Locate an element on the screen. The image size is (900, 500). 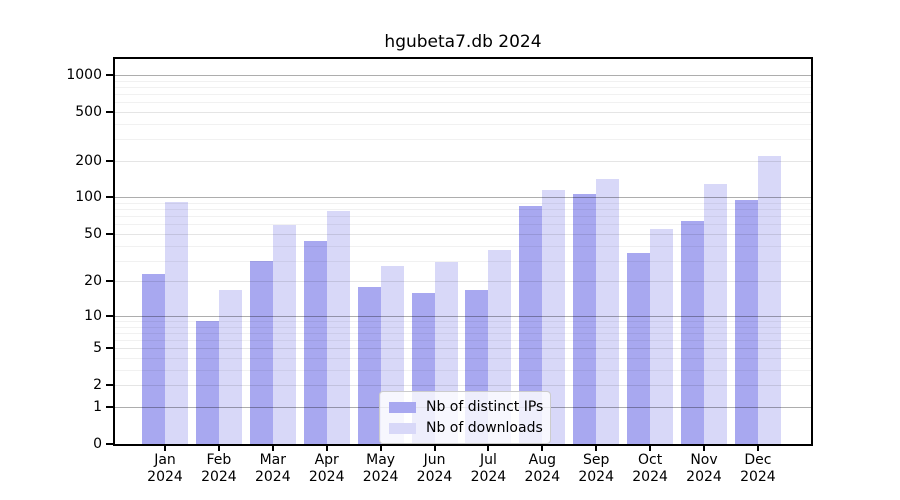
bar-distinct-ips-apr is located at coordinates (315, 342).